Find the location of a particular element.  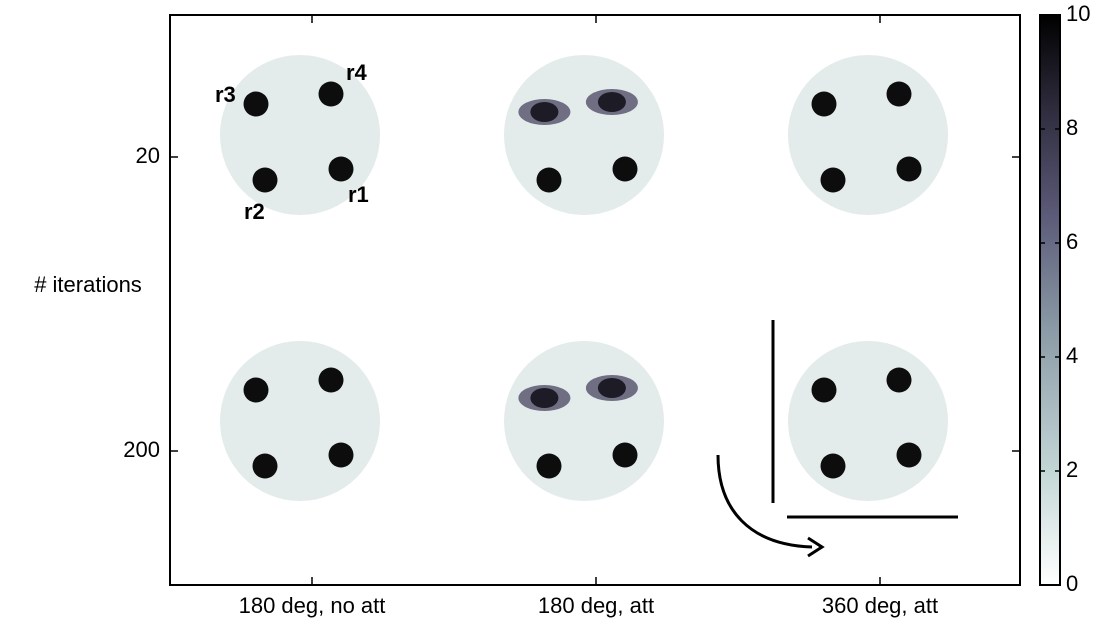

annotation: r4 is located at coordinates (357, 72).